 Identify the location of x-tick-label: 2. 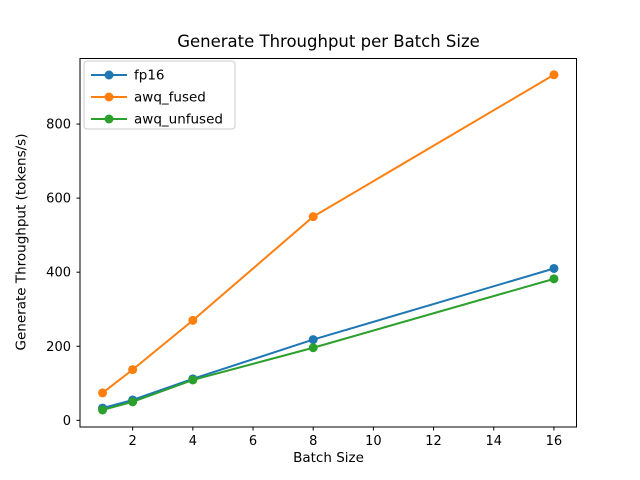
(133, 441).